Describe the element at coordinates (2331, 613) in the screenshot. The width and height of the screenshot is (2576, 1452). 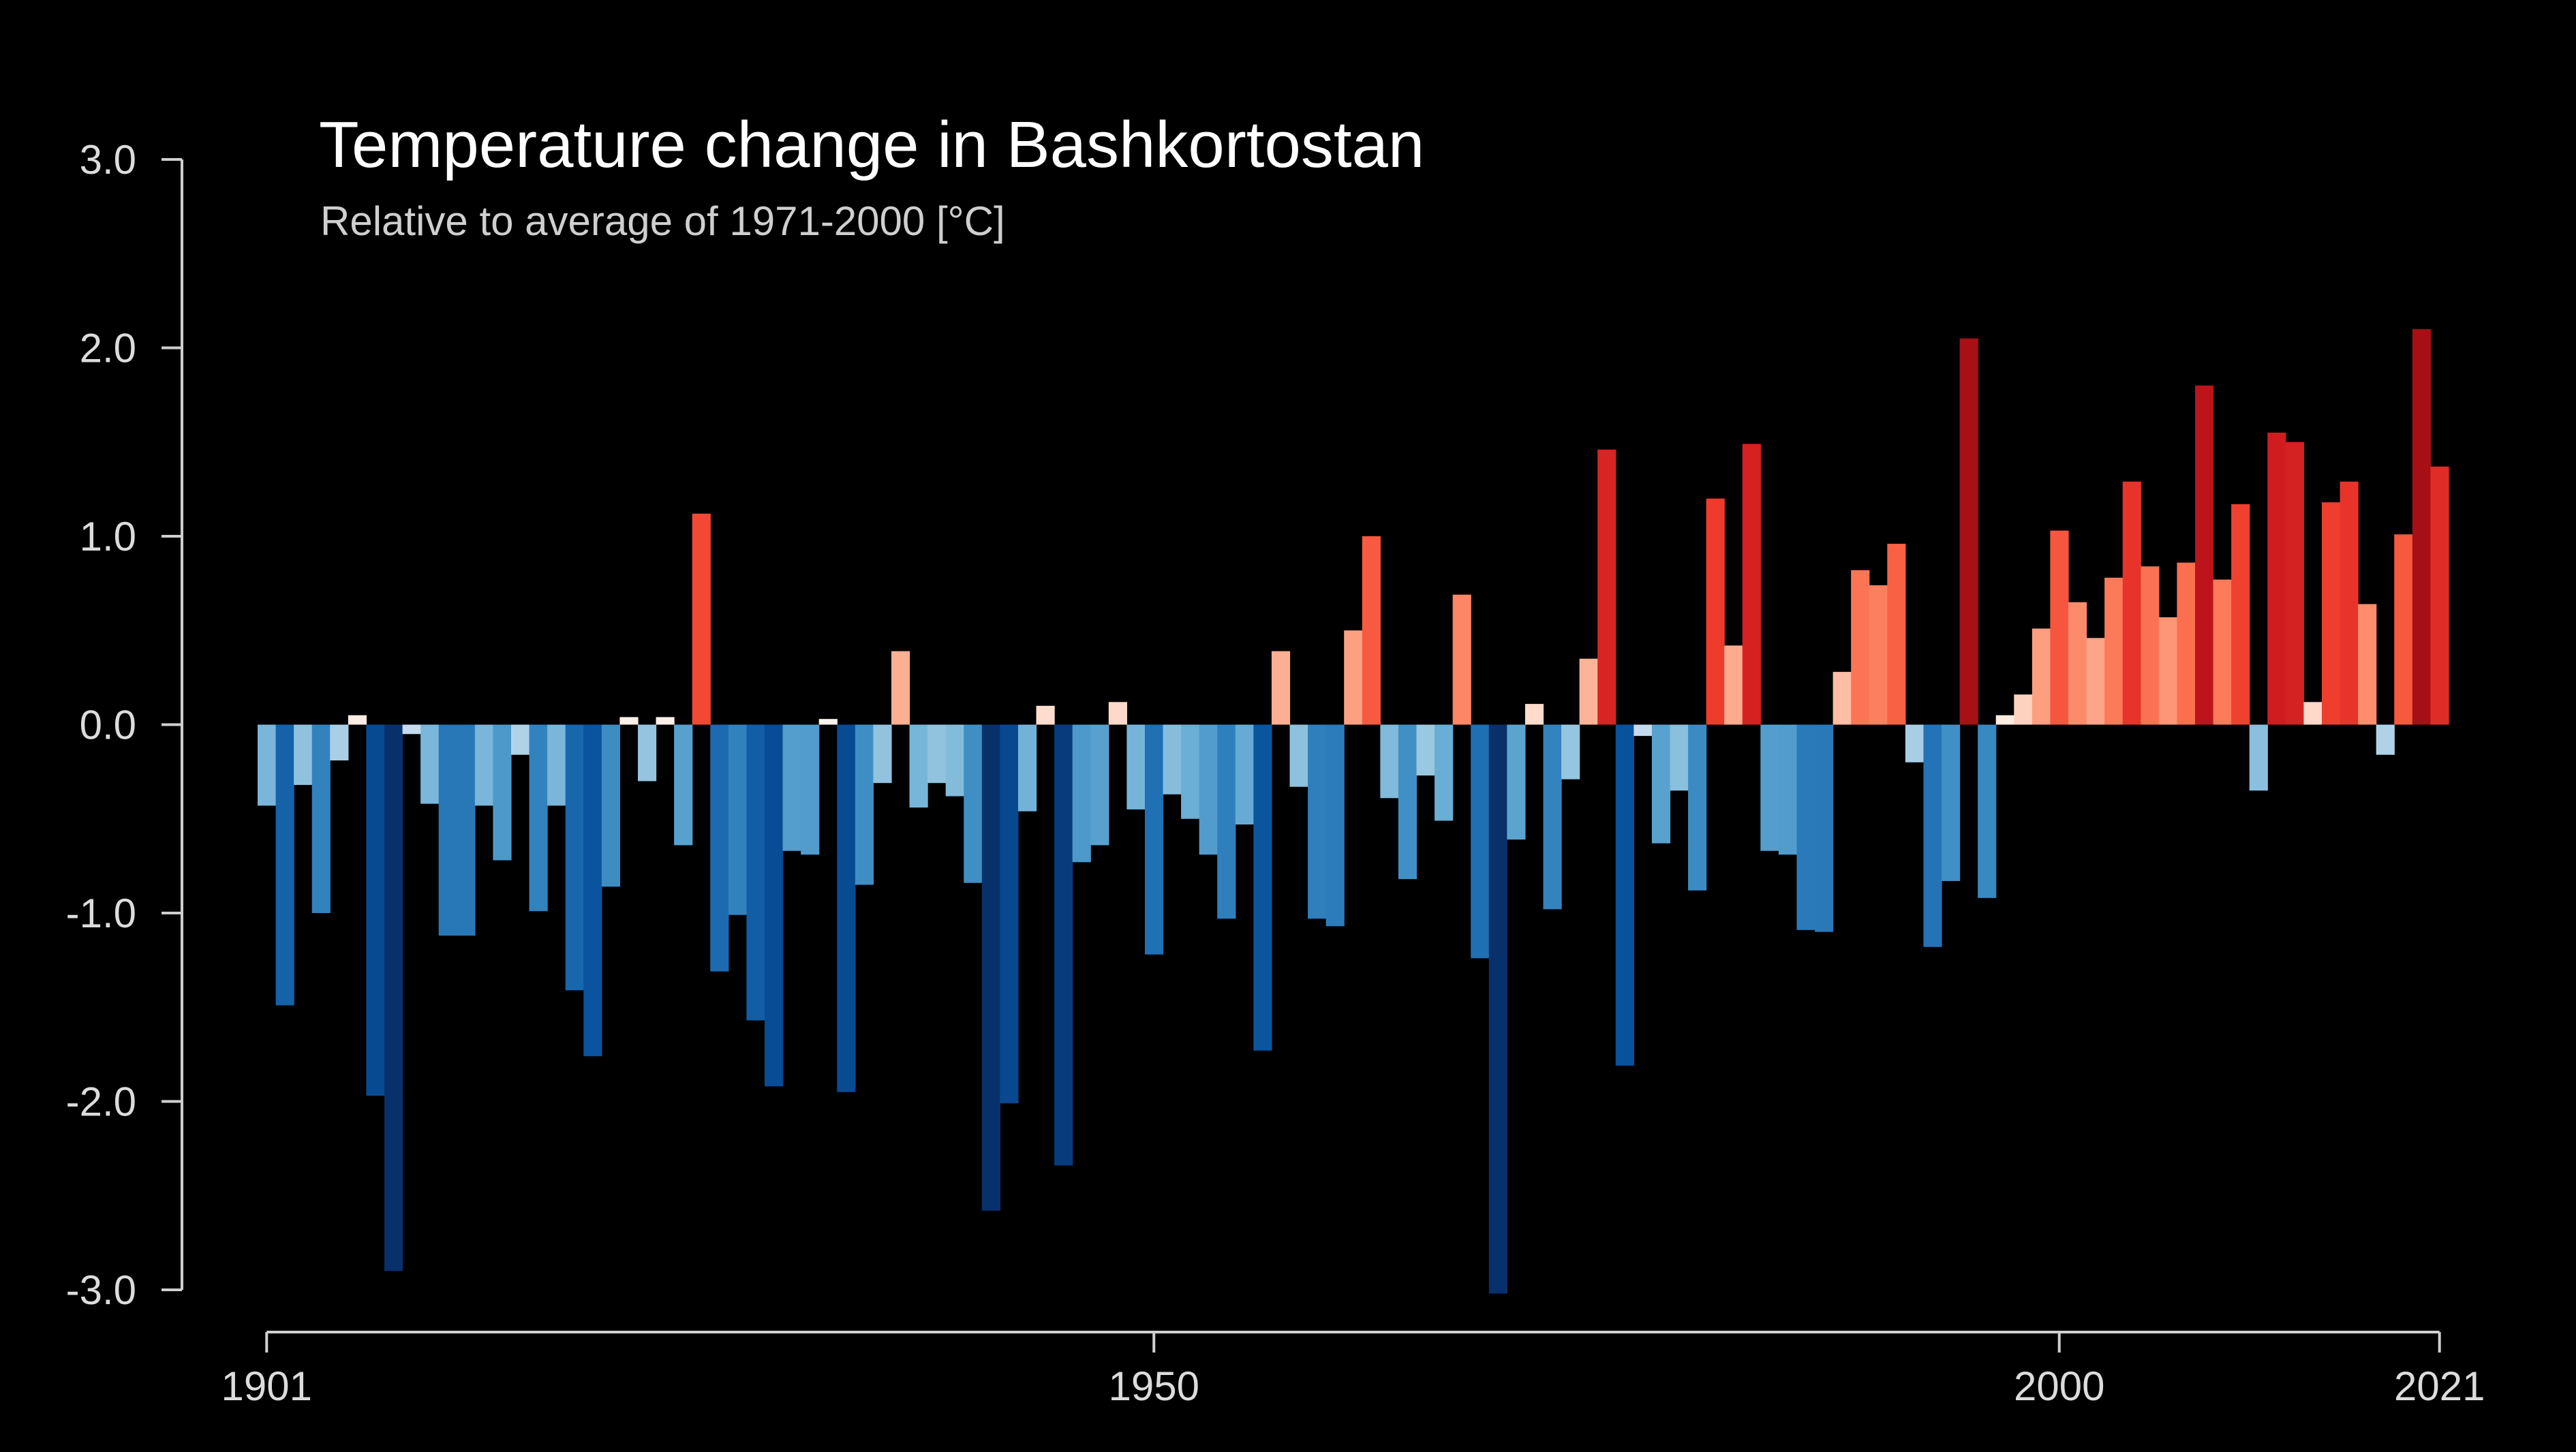
I see `bar-2015` at that location.